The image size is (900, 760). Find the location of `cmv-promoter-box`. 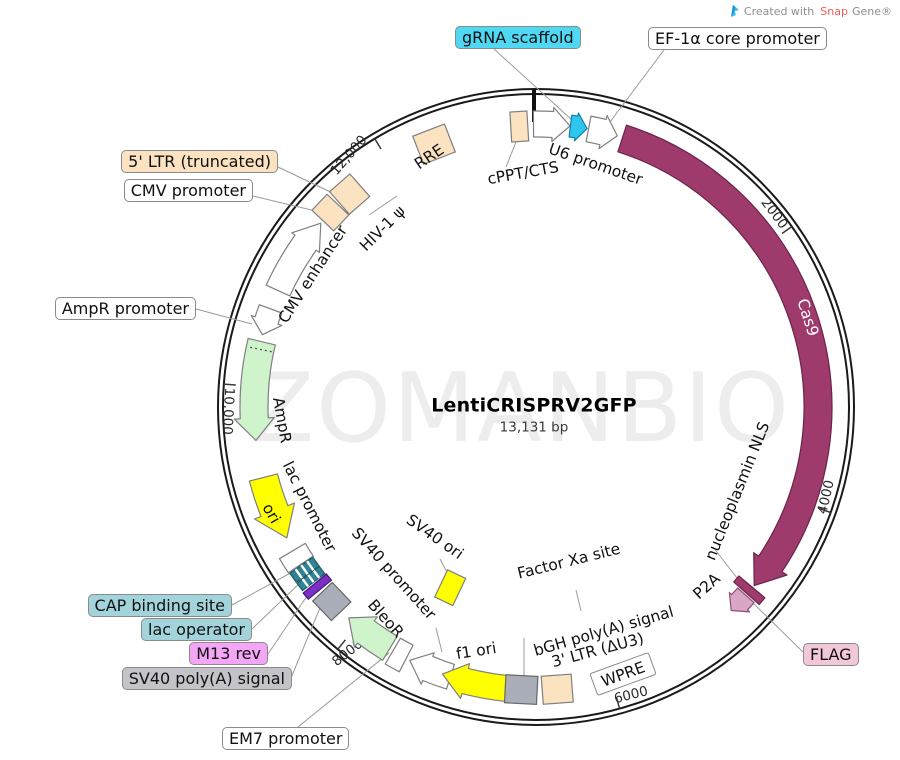

cmv-promoter-box is located at coordinates (330, 212).